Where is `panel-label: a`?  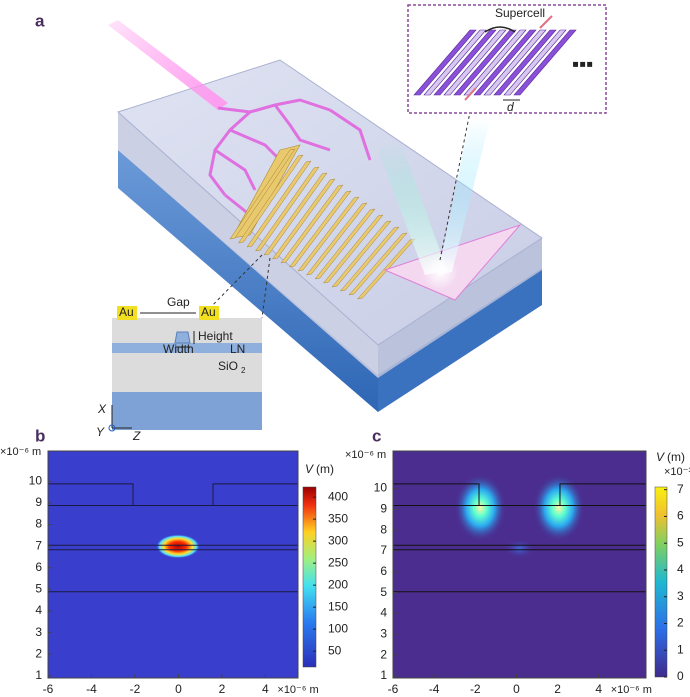
panel-label: a is located at coordinates (40, 20).